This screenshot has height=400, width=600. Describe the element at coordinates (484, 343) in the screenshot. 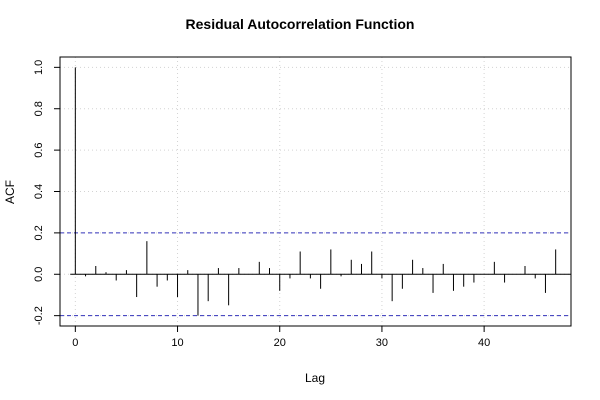

I see `x-tick-label: 40` at that location.